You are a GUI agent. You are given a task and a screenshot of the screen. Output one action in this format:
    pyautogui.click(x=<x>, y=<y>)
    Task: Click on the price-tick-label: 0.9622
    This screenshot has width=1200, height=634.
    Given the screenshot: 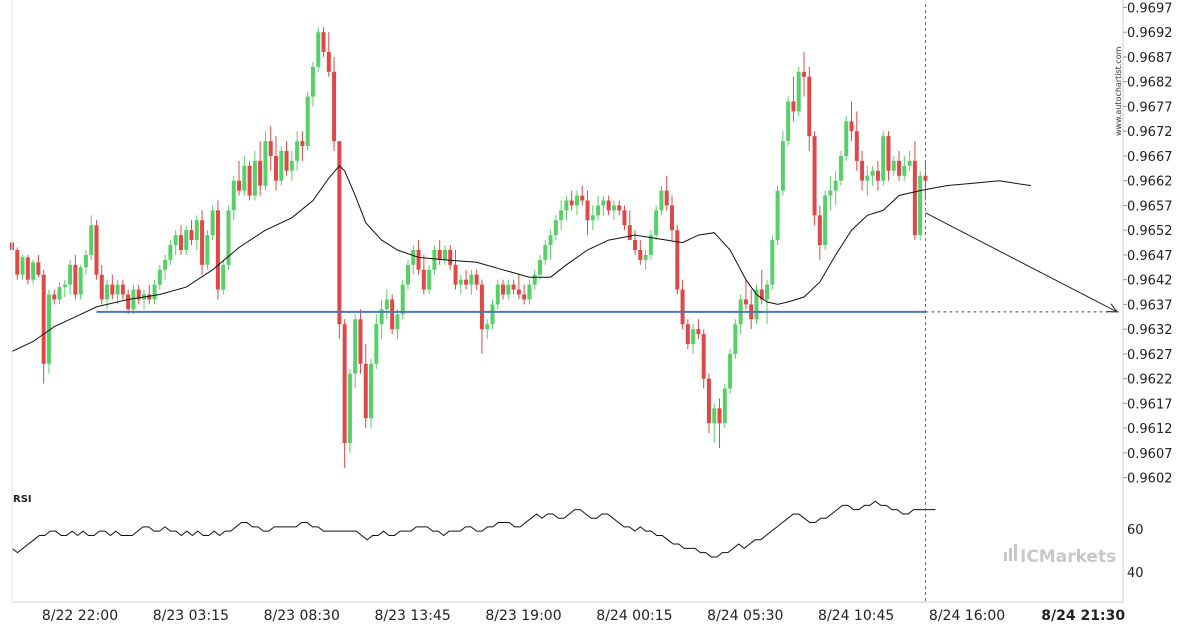 What is the action you would take?
    pyautogui.click(x=1150, y=380)
    